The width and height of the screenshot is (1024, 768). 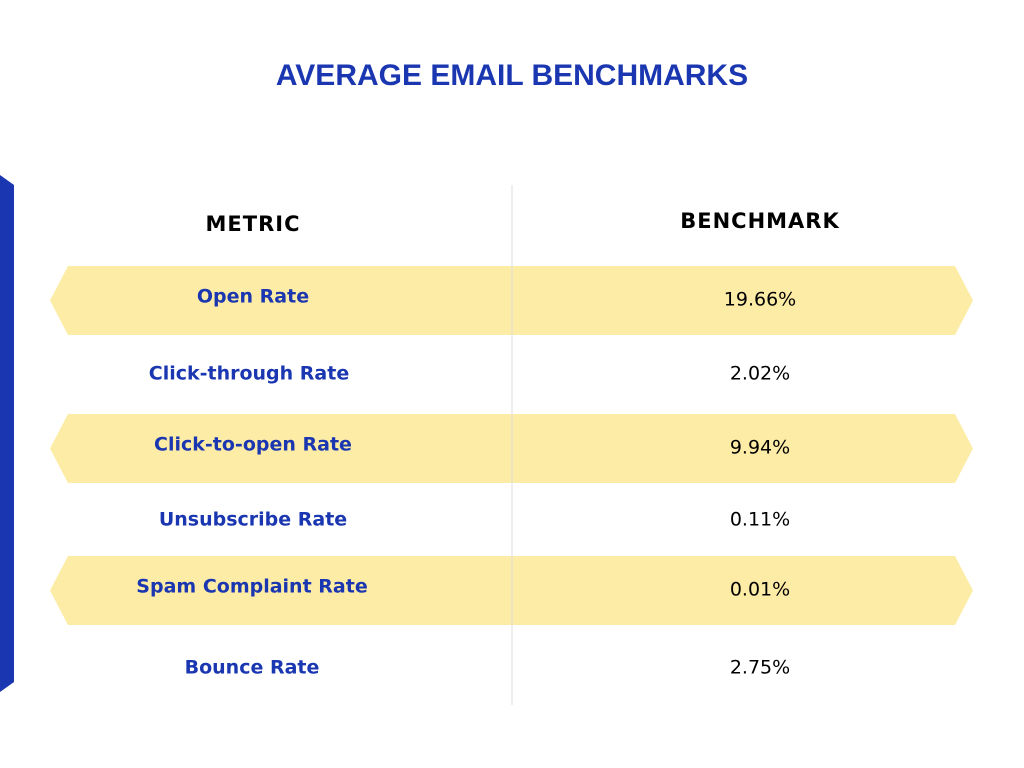 I want to click on side-bar, so click(x=7, y=433).